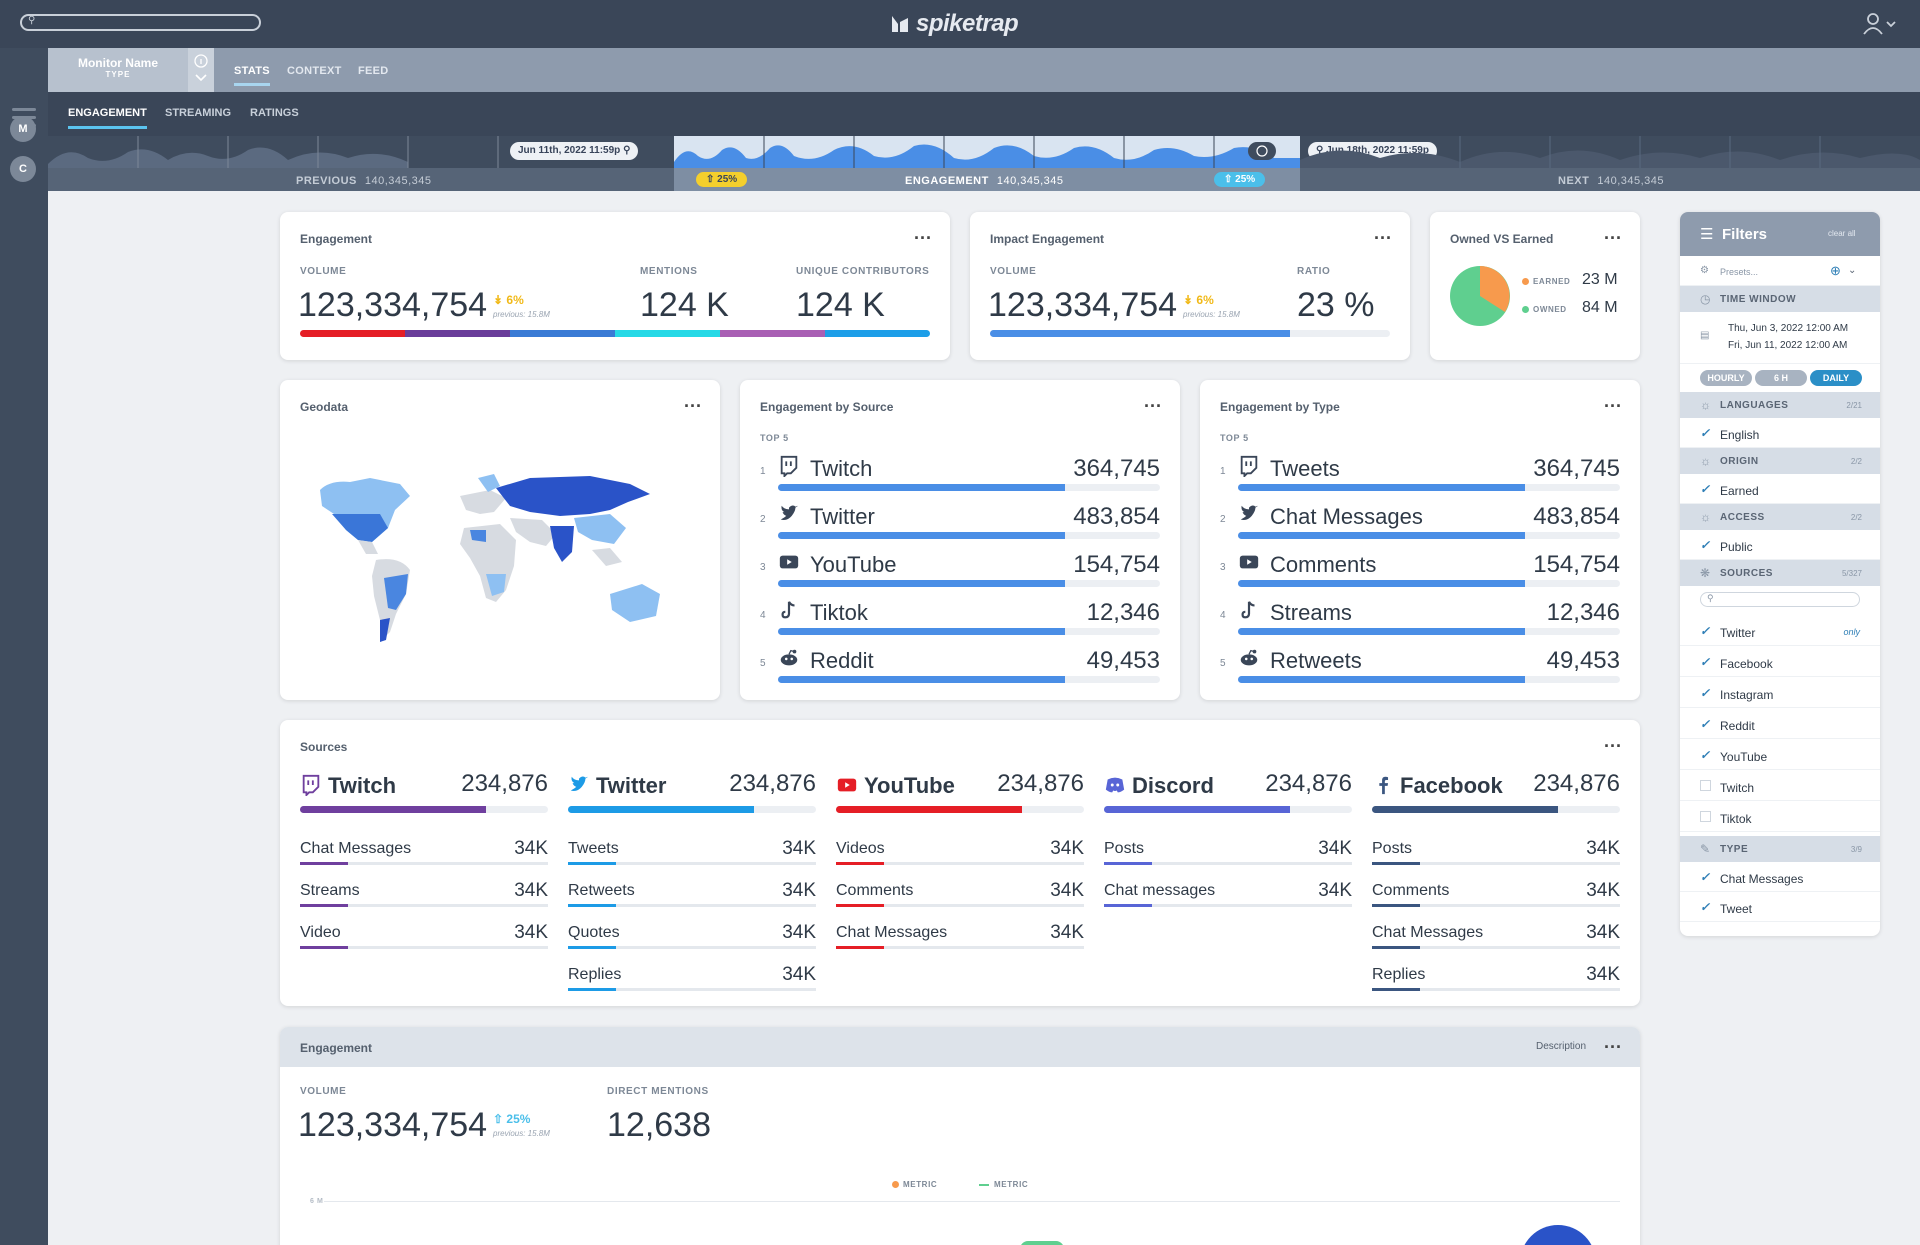 The width and height of the screenshot is (1920, 1245). What do you see at coordinates (1311, 612) in the screenshot?
I see `item-name: Streams` at bounding box center [1311, 612].